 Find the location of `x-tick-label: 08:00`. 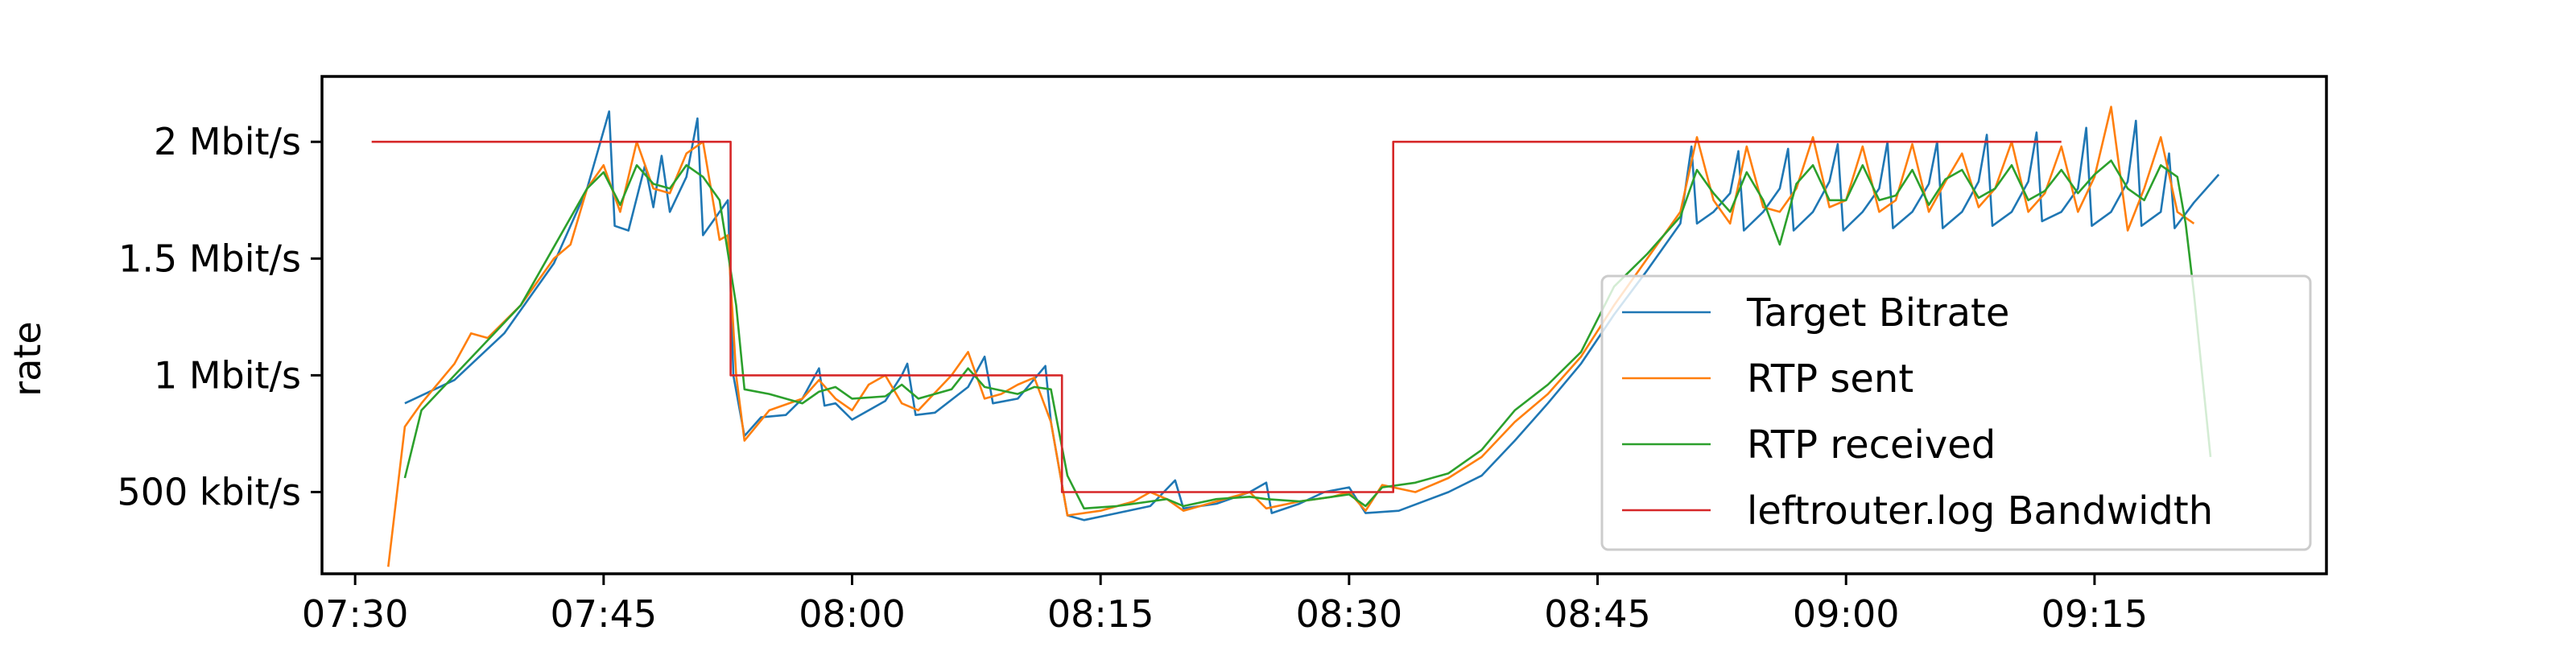

x-tick-label: 08:00 is located at coordinates (852, 614).